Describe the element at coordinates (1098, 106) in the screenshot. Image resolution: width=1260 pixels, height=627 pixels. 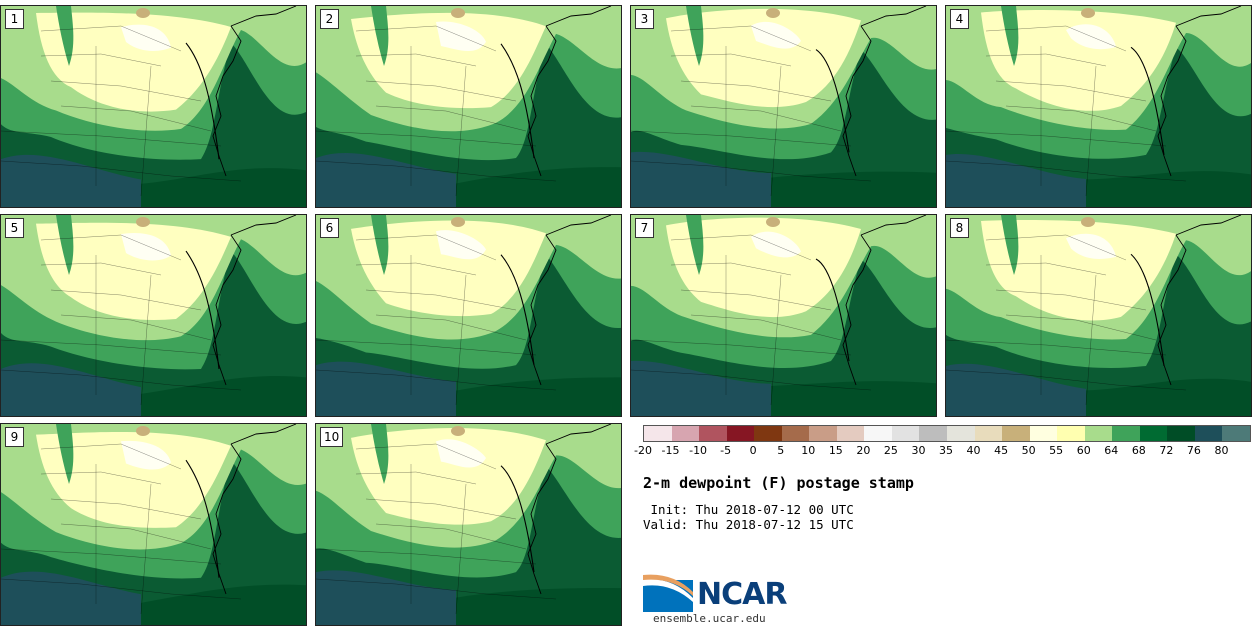
I see `map-panel: 4` at that location.